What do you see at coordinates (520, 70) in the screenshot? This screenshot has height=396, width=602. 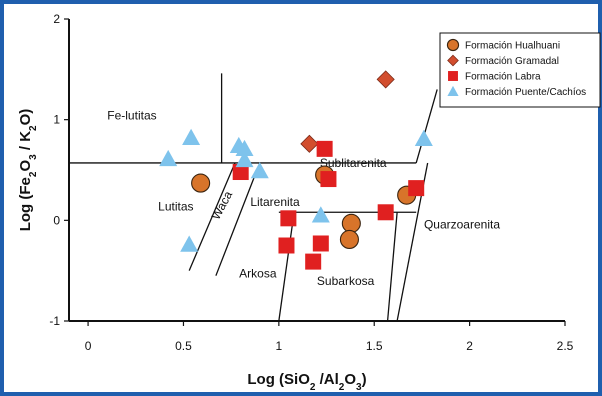 I see `legend-box` at bounding box center [520, 70].